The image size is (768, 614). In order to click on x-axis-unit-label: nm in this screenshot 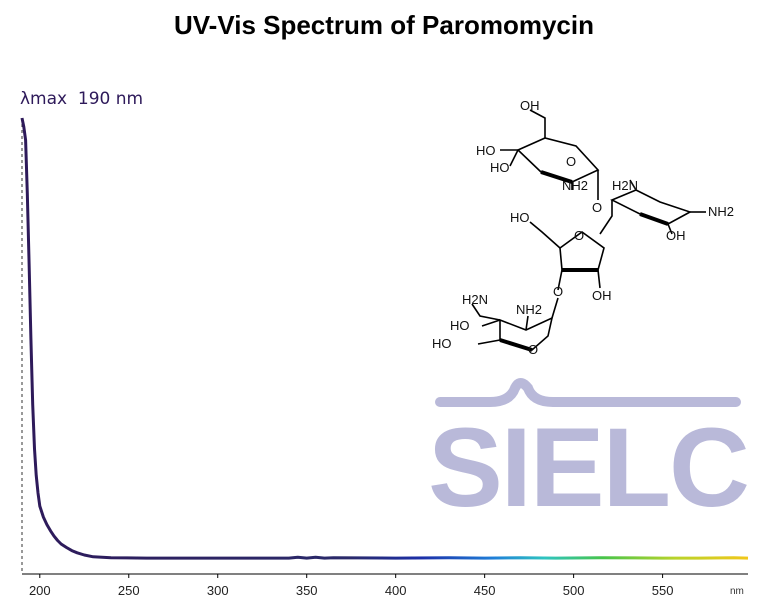, I will do `click(737, 591)`.